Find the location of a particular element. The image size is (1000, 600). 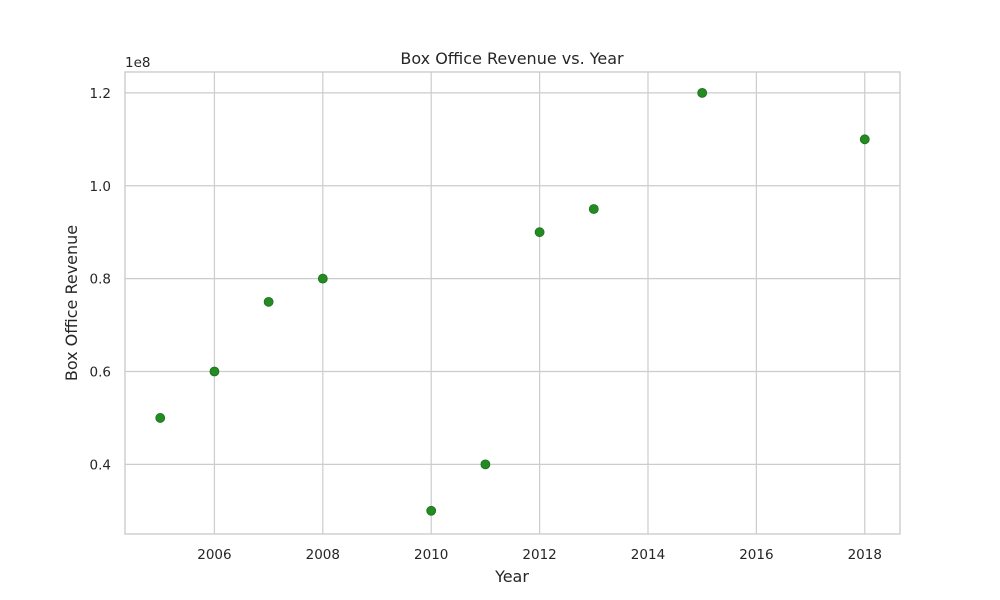

x-tick-label: 2018 is located at coordinates (865, 555).